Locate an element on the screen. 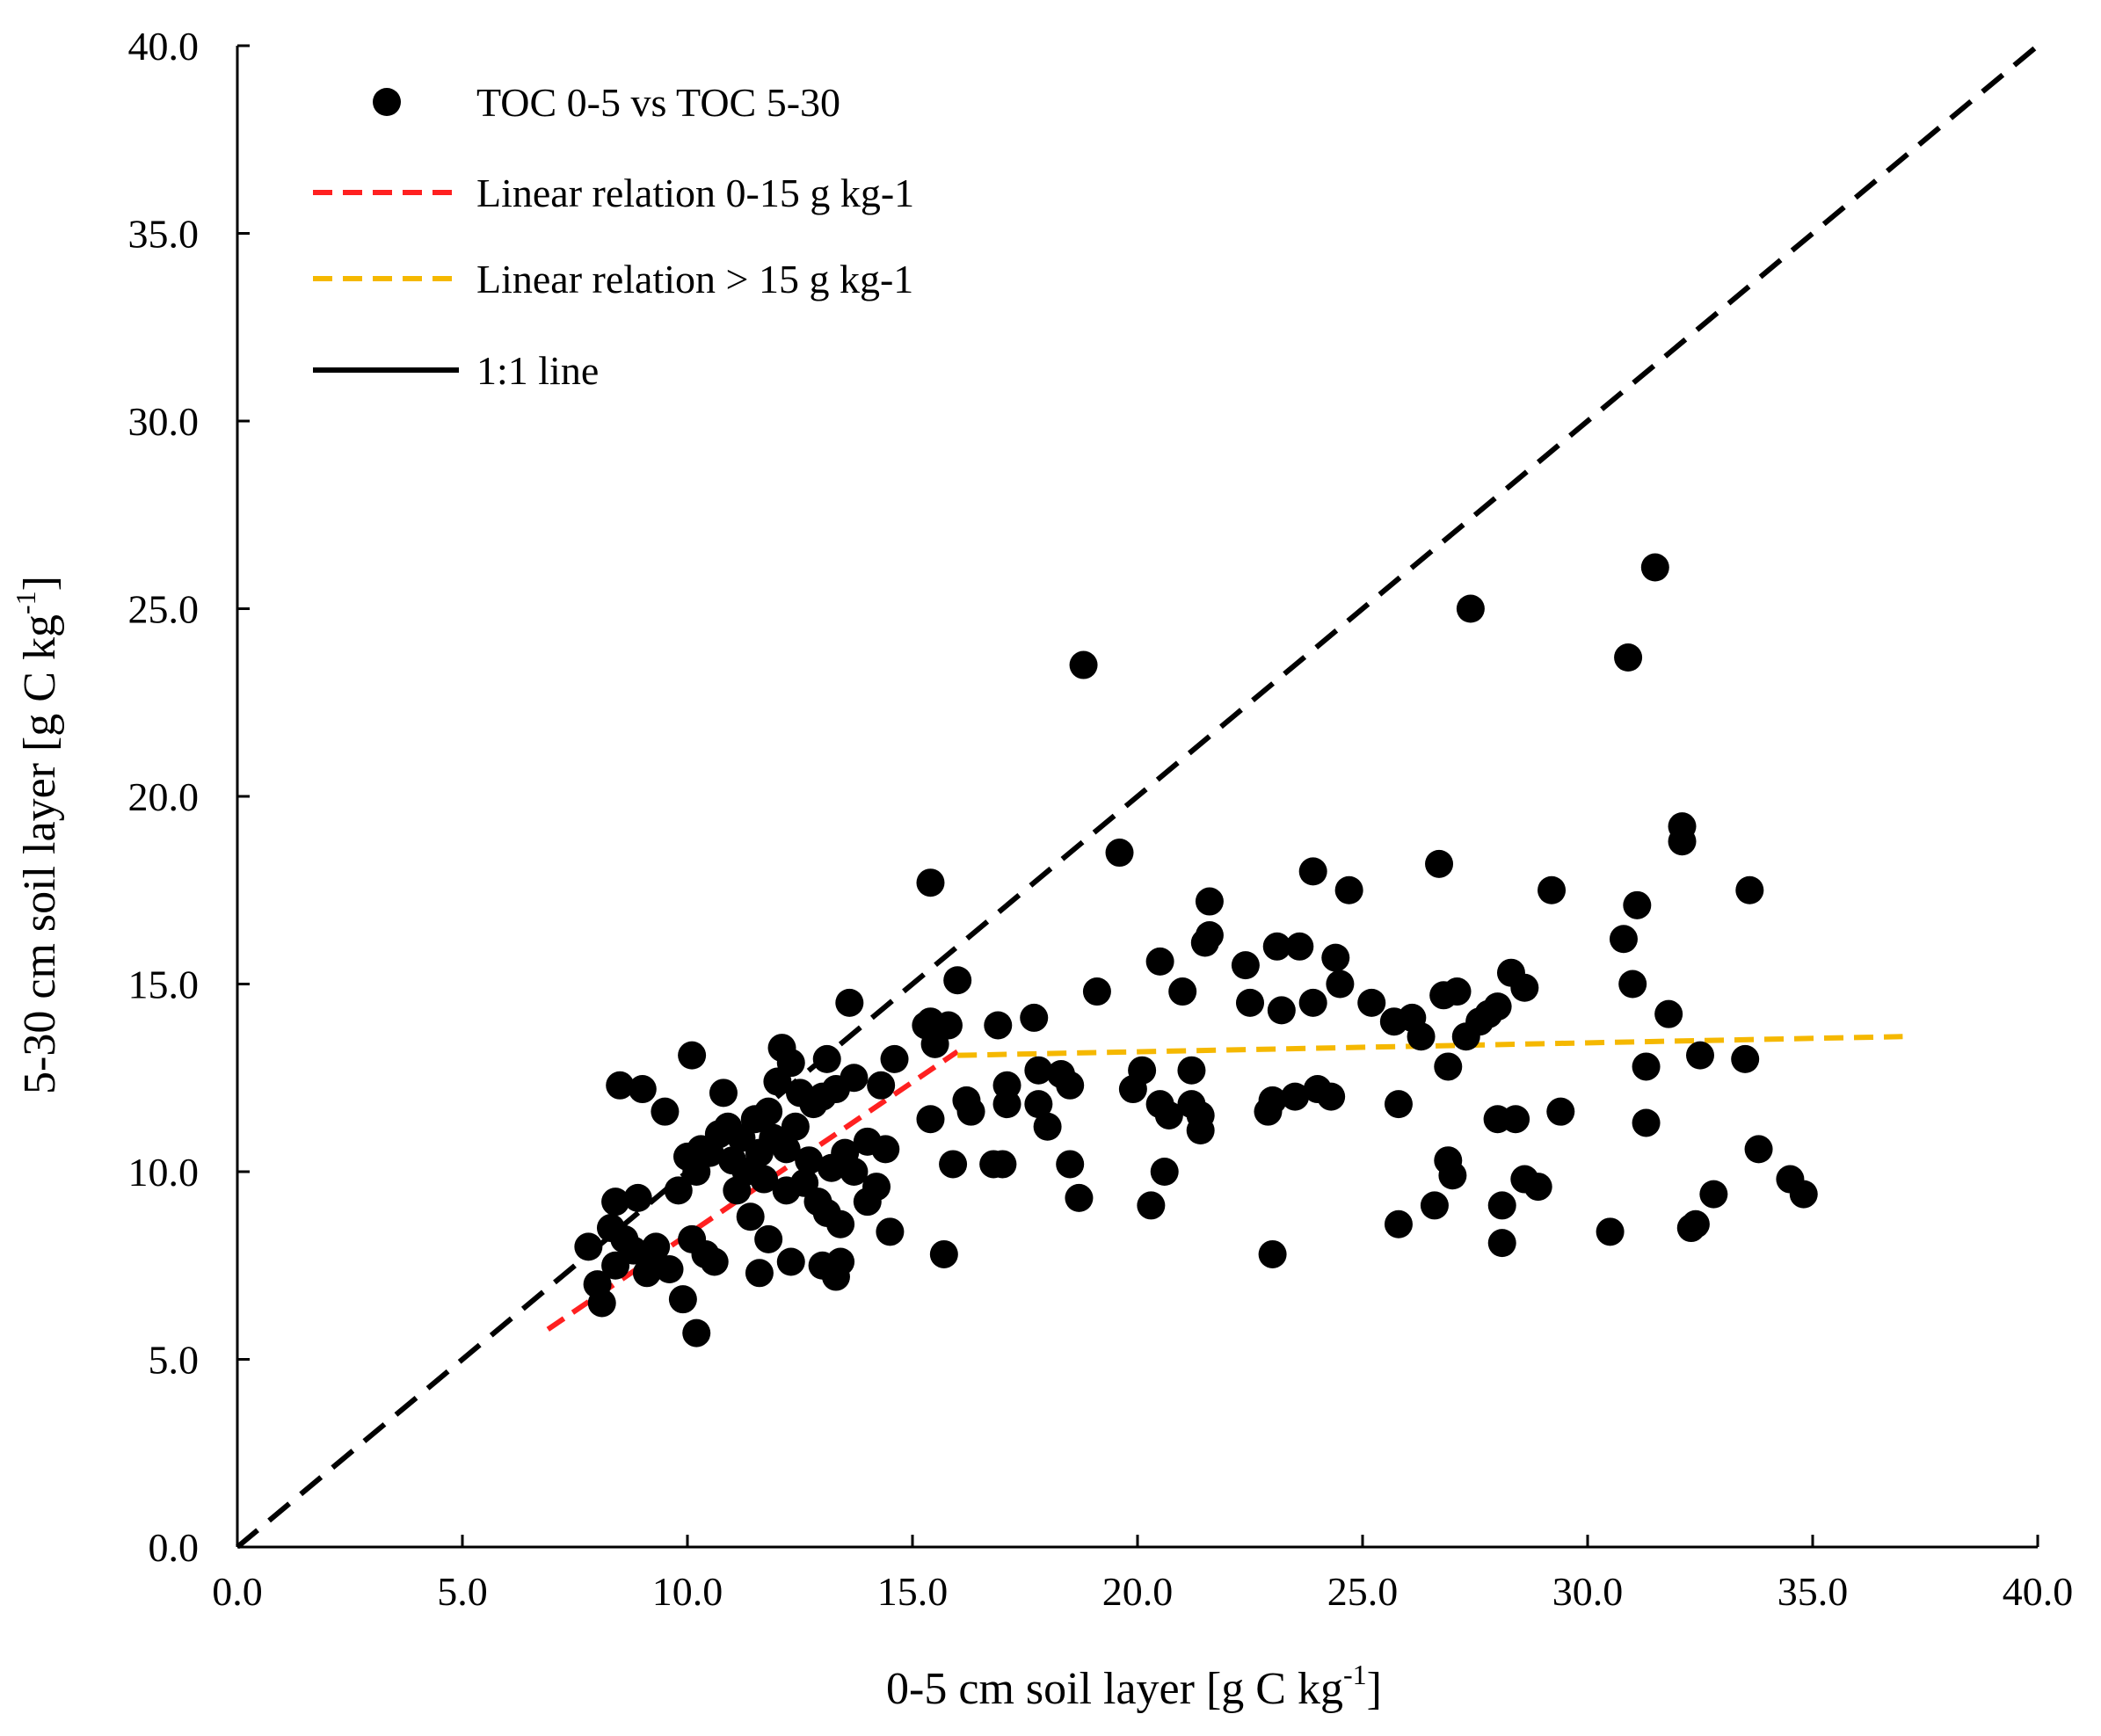  y-tick-label: 0.0 is located at coordinates (175, 1547).